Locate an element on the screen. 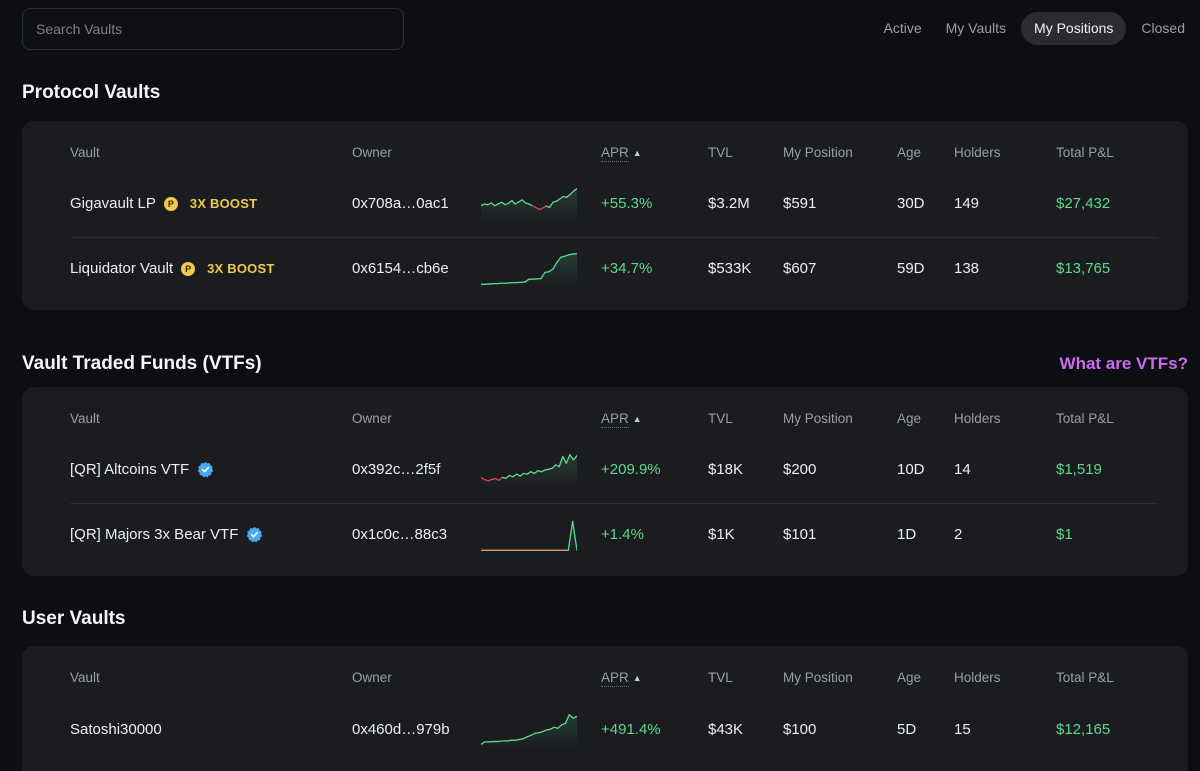 Image resolution: width=1200 pixels, height=771 pixels. vault-name: Satoshi30000 is located at coordinates (116, 729).